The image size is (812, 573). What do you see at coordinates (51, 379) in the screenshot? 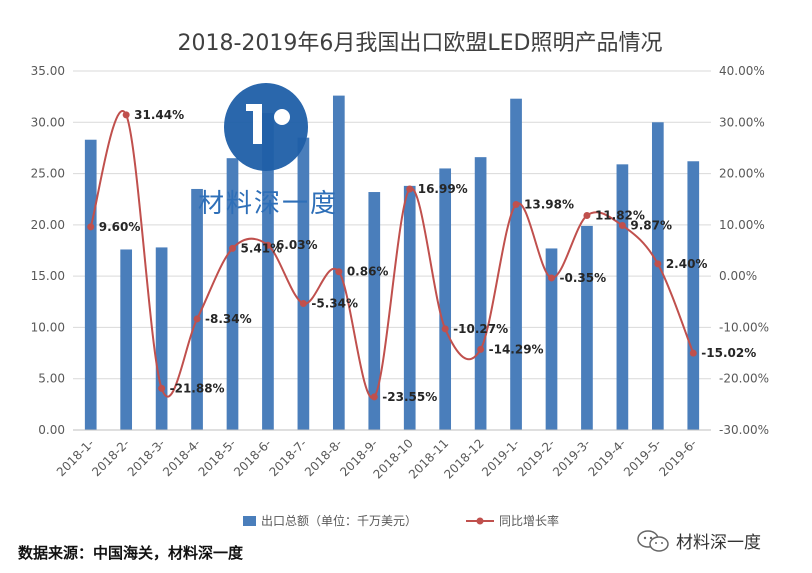
I see `left-axis-tick-label: 5.00` at bounding box center [51, 379].